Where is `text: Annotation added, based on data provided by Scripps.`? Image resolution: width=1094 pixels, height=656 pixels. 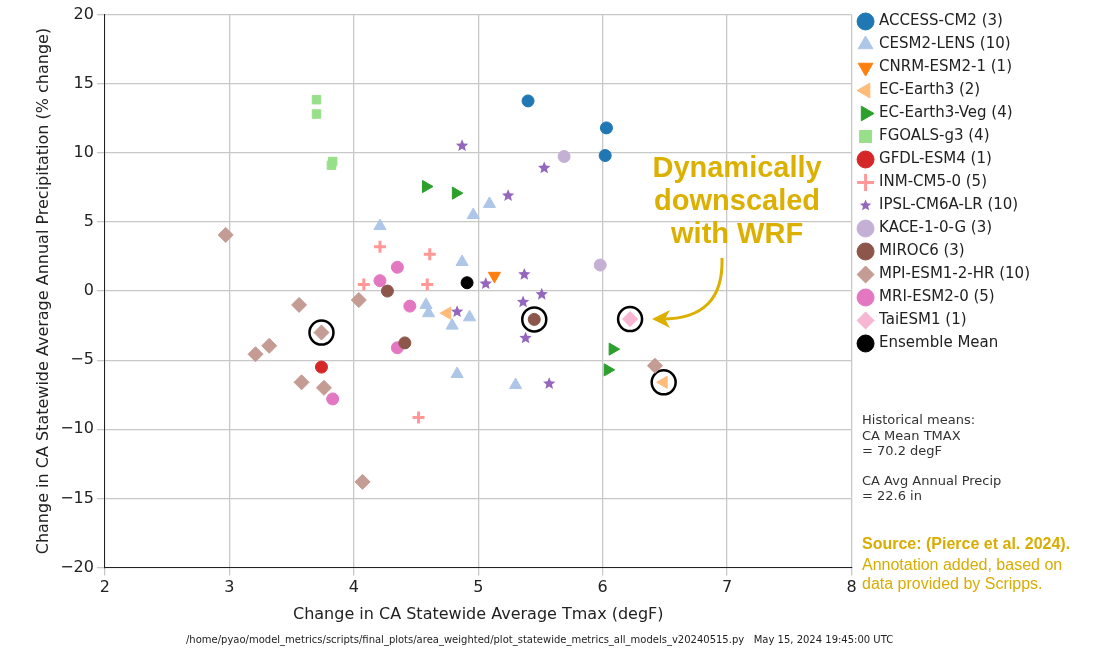 text: Annotation added, based on data provided by Scripps. is located at coordinates (963, 574).